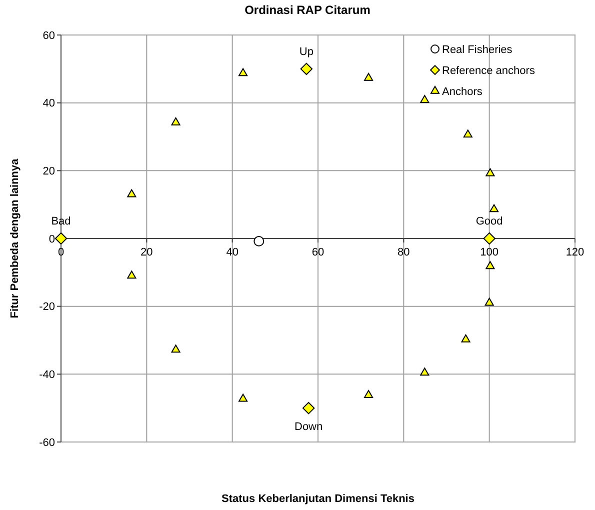 The image size is (595, 510). What do you see at coordinates (575, 252) in the screenshot?
I see `x-tick-label: 120` at bounding box center [575, 252].